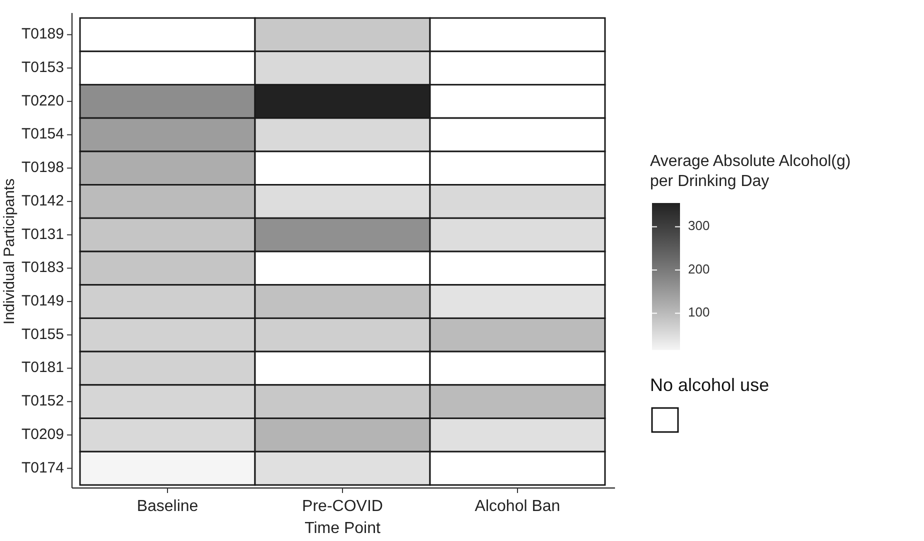 Image resolution: width=924 pixels, height=541 pixels. What do you see at coordinates (42, 301) in the screenshot?
I see `y-tick-label: T0149` at bounding box center [42, 301].